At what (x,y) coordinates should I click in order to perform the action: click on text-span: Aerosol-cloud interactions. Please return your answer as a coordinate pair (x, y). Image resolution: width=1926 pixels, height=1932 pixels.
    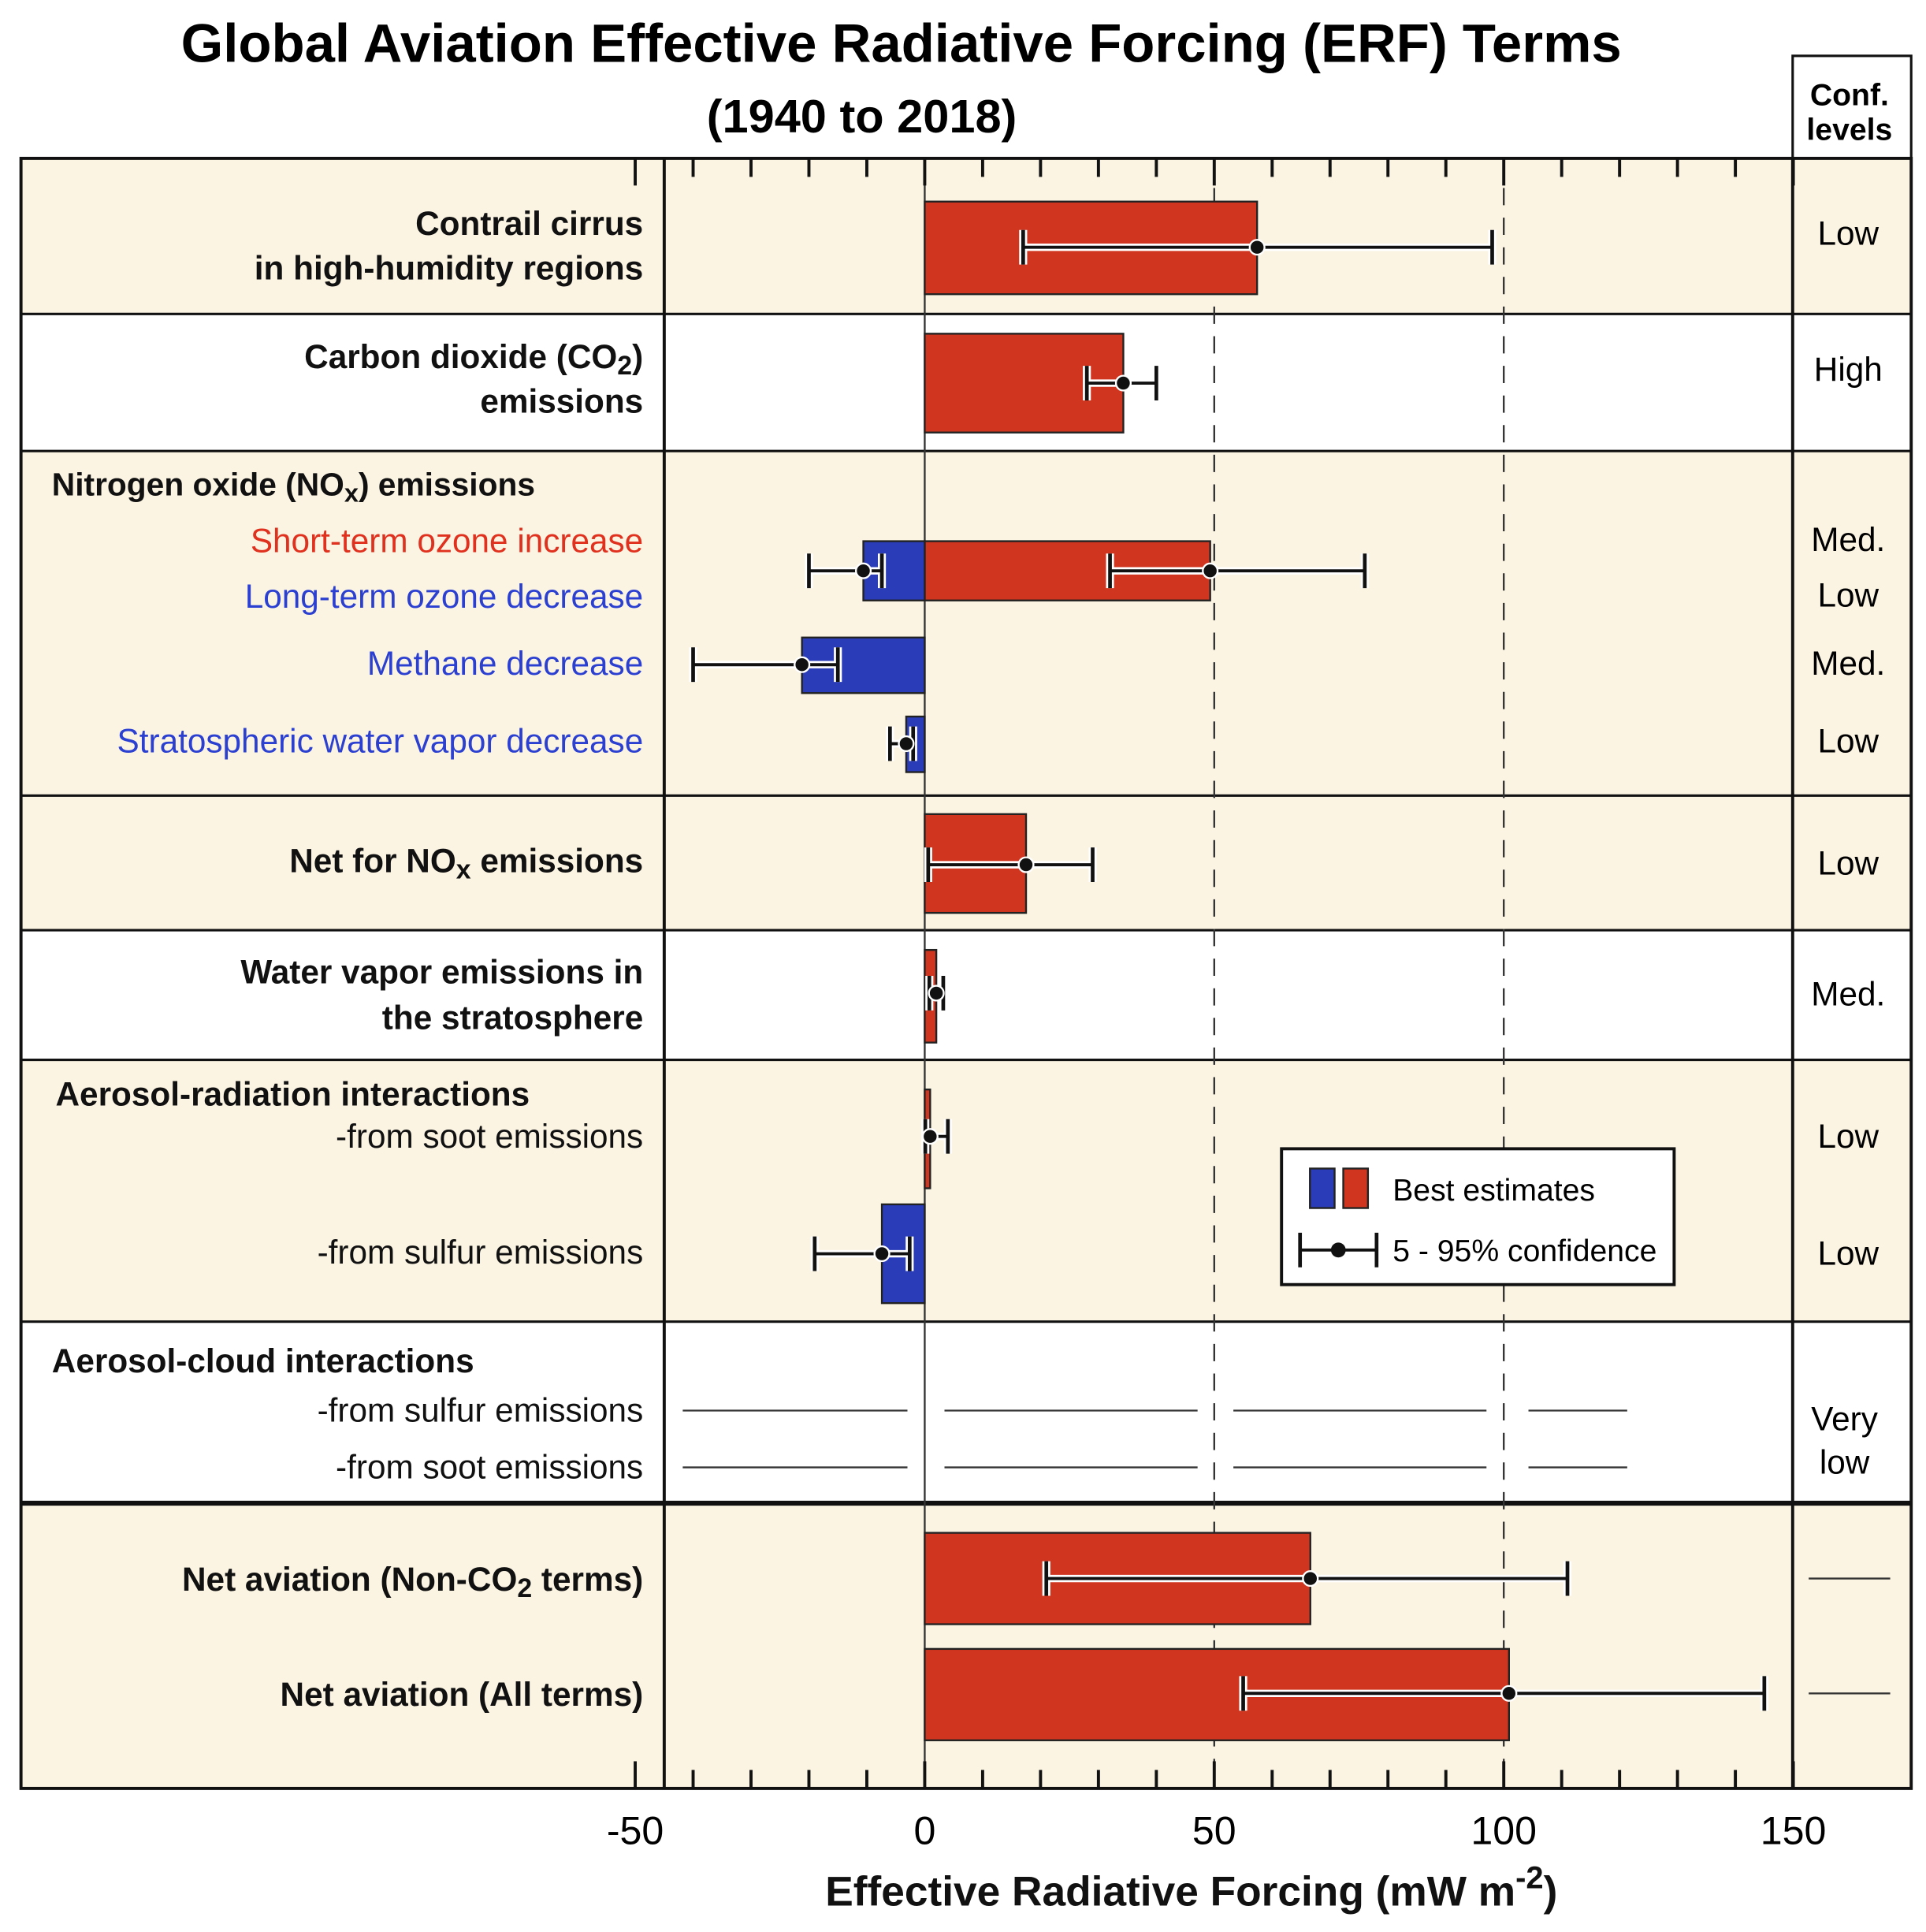
    Looking at the image, I should click on (263, 1360).